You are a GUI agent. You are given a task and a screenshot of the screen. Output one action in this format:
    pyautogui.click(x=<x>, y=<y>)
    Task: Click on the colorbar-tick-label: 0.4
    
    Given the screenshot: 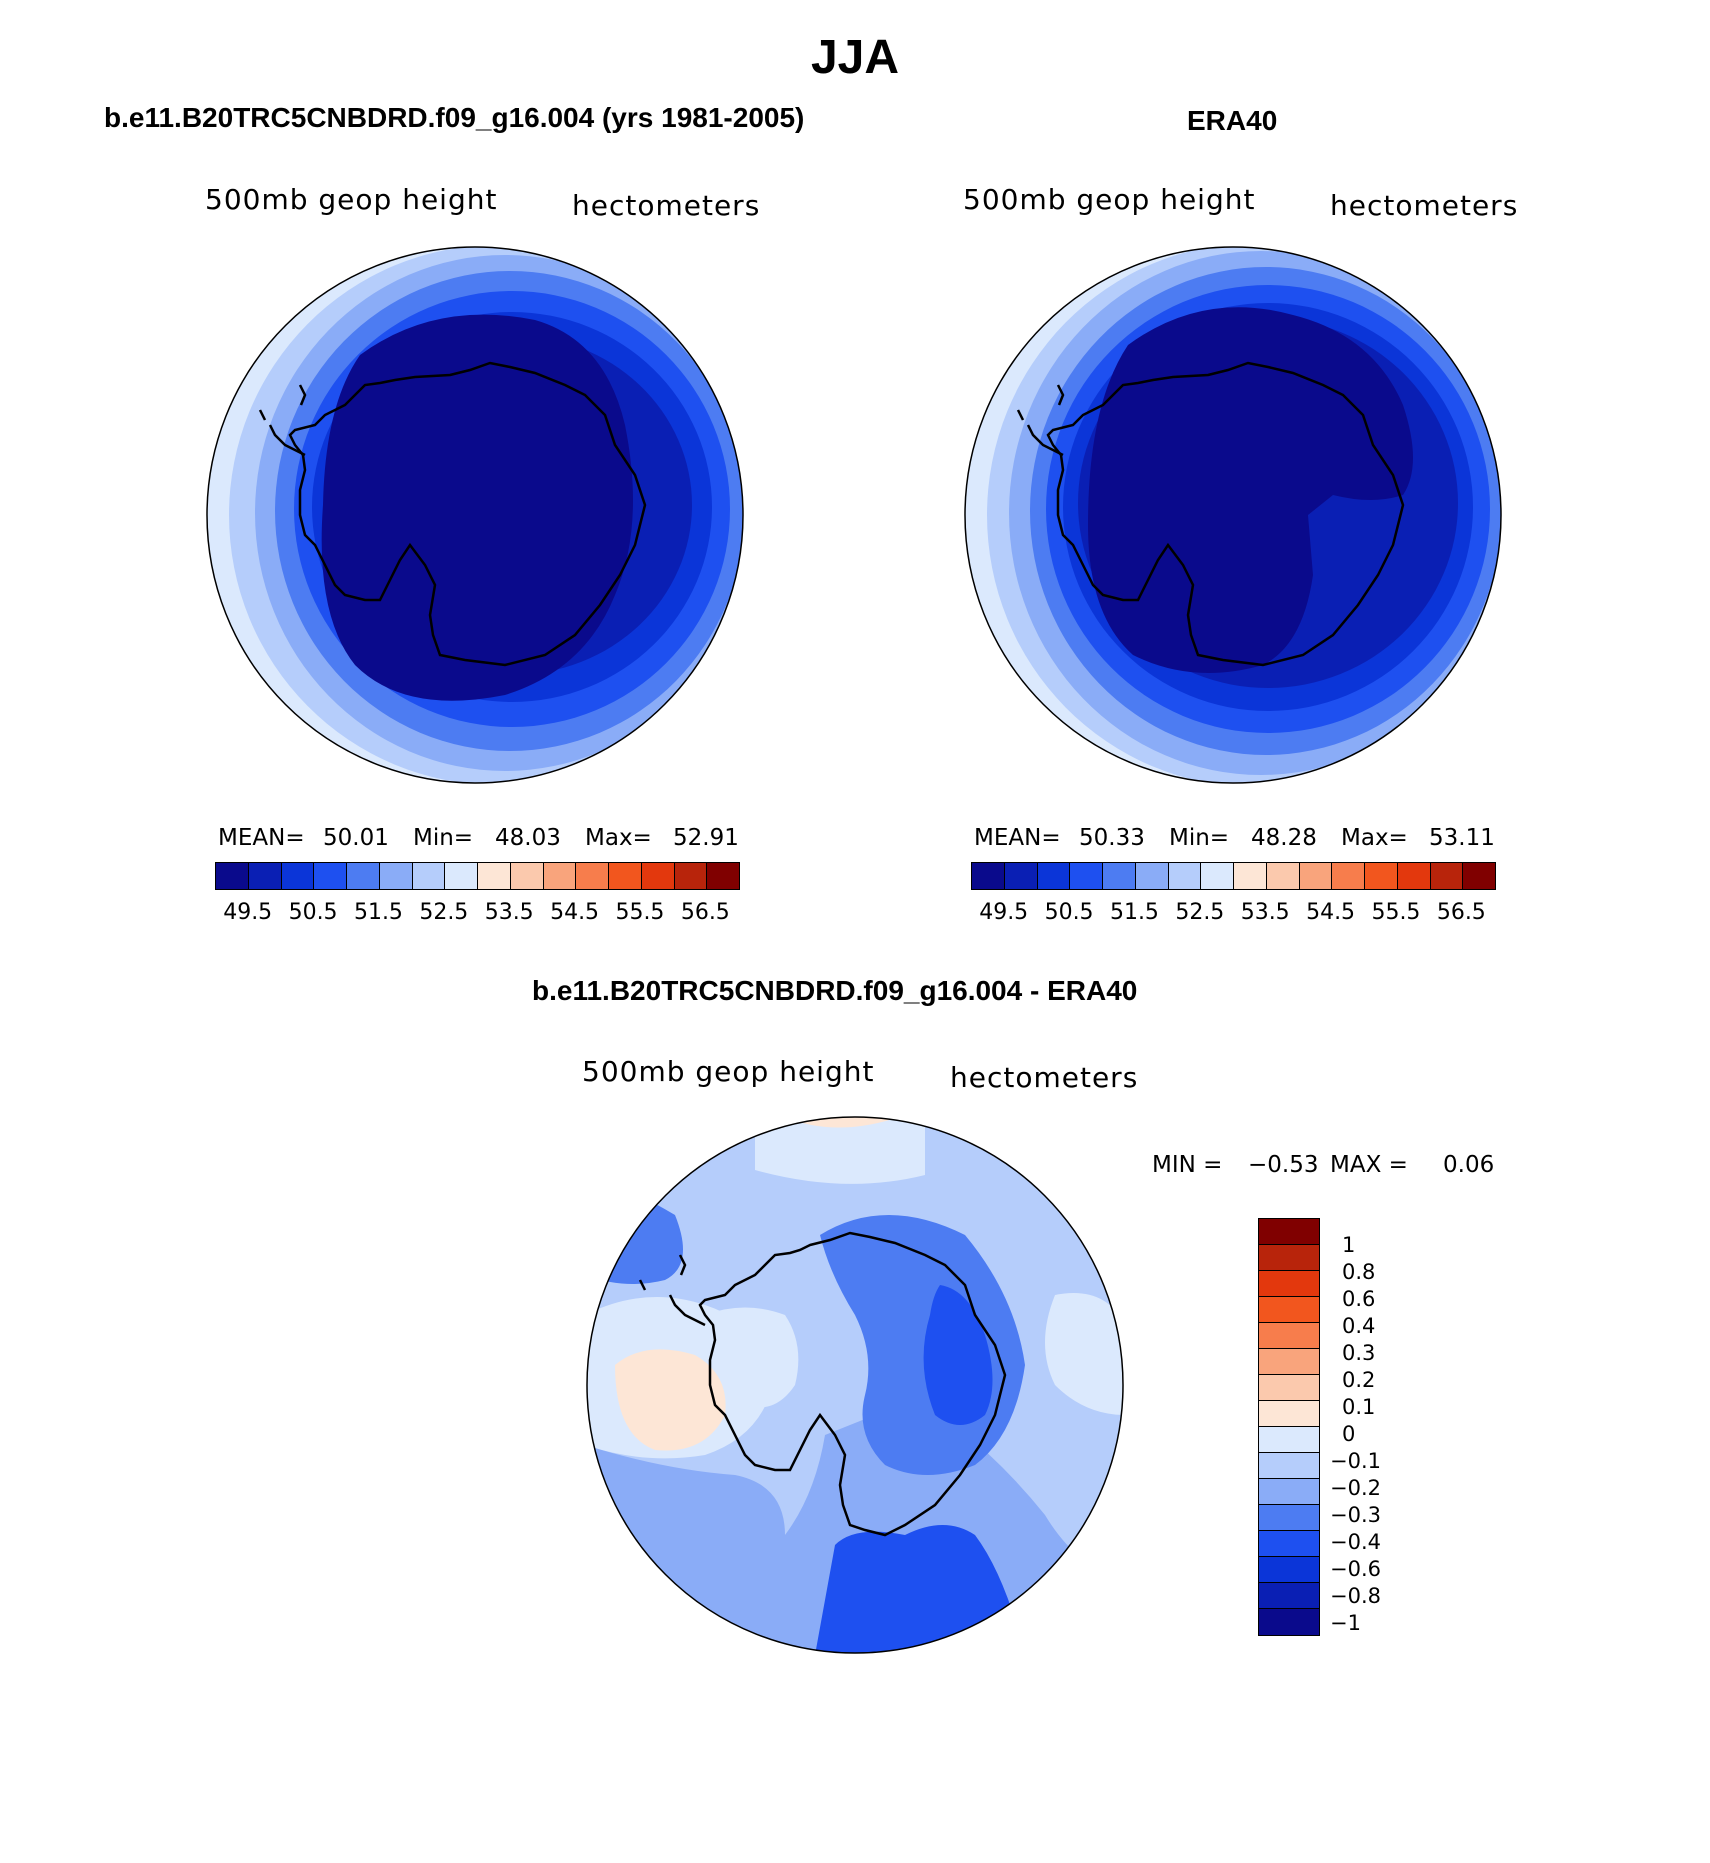 What is the action you would take?
    pyautogui.click(x=1359, y=1326)
    